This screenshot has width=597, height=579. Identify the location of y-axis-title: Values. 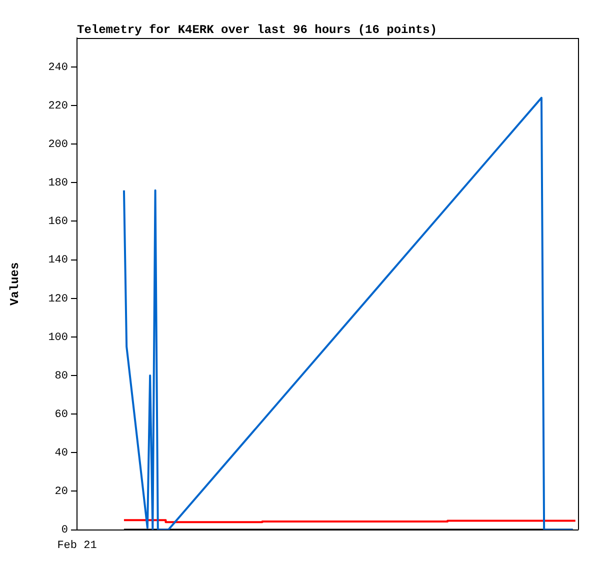
(15, 284).